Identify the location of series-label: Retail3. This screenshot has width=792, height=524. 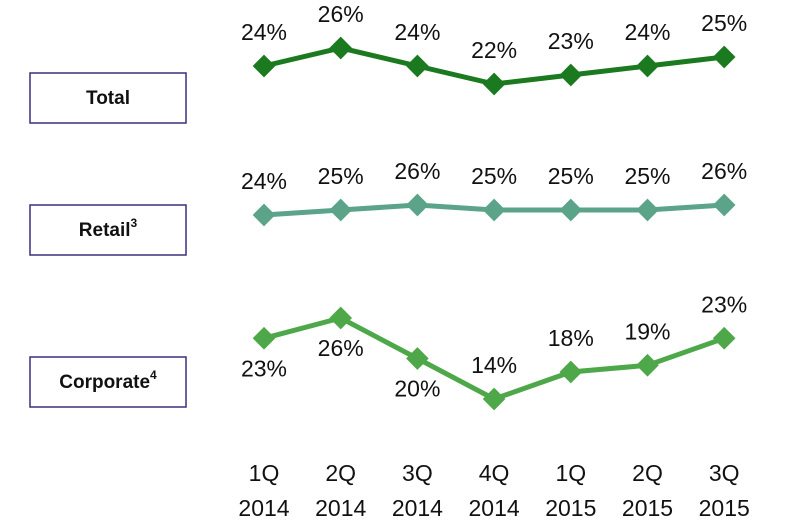
(108, 228).